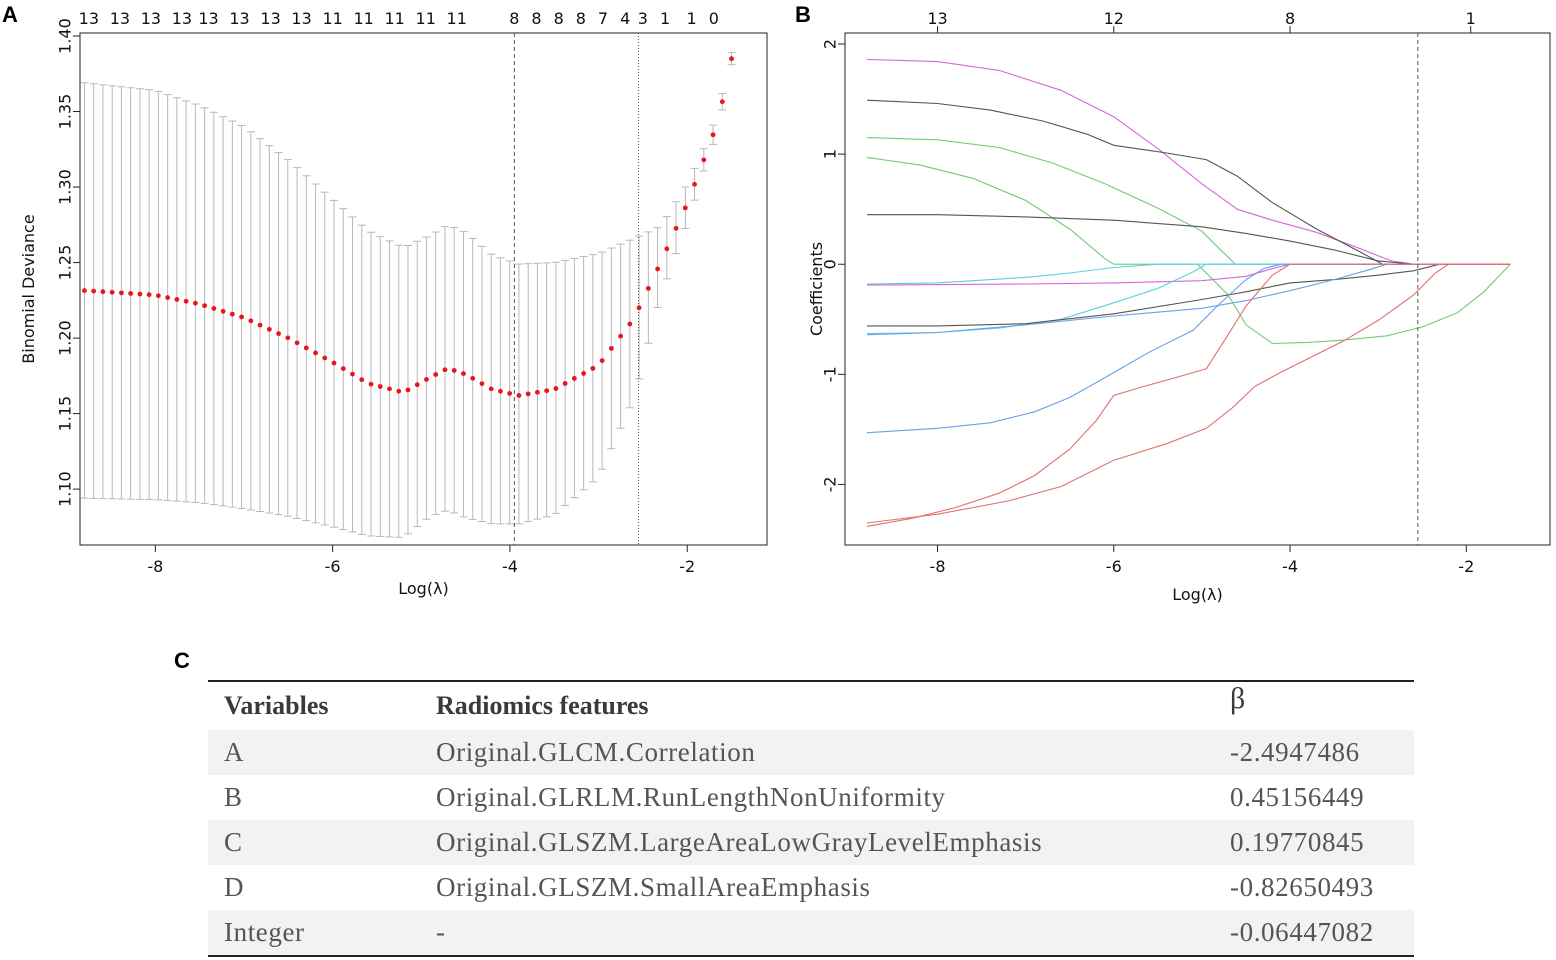  What do you see at coordinates (643, 18) in the screenshot?
I see `top-axis-label: 3` at bounding box center [643, 18].